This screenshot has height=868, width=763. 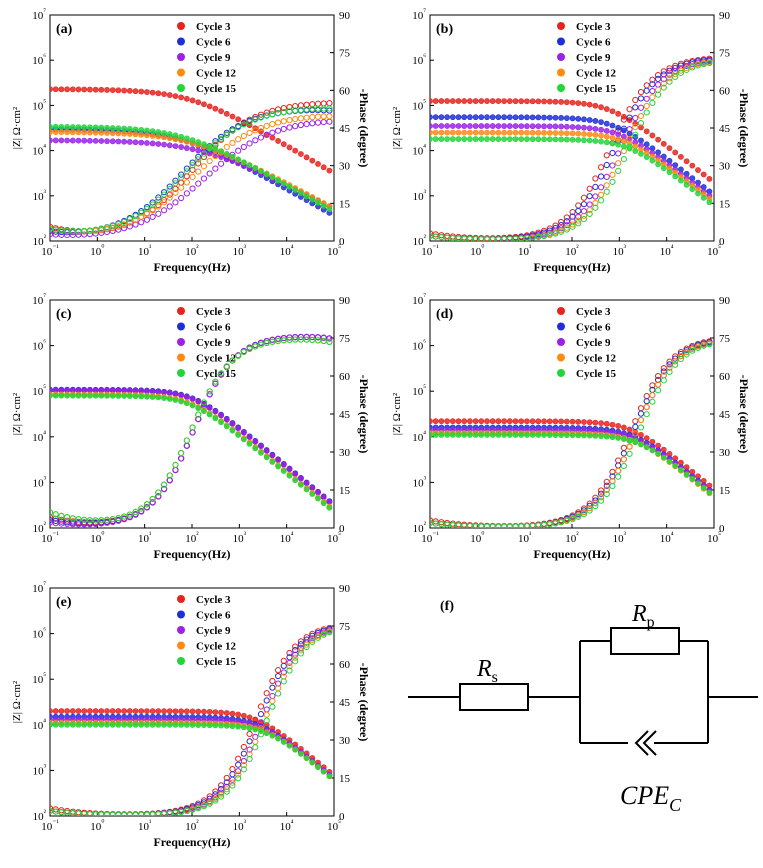 I want to click on y-right-tick-label: 75, so click(x=345, y=339).